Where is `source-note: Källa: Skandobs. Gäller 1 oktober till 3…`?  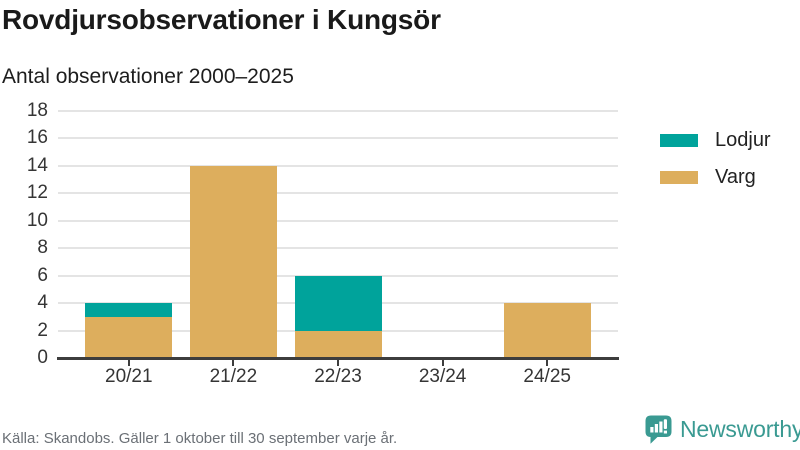
source-note: Källa: Skandobs. Gäller 1 oktober till 3… is located at coordinates (200, 438).